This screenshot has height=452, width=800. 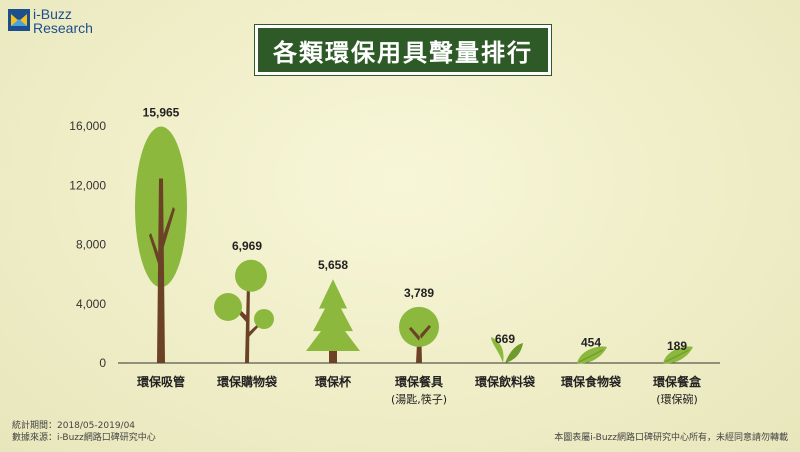 I want to click on x-category-sublabel: (湯匙,筷子), so click(x=419, y=399).